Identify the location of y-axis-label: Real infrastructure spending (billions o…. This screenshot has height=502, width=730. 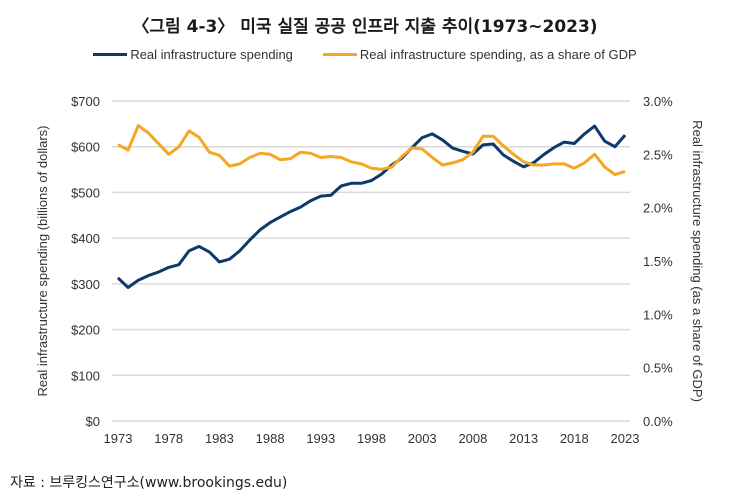
(42, 261).